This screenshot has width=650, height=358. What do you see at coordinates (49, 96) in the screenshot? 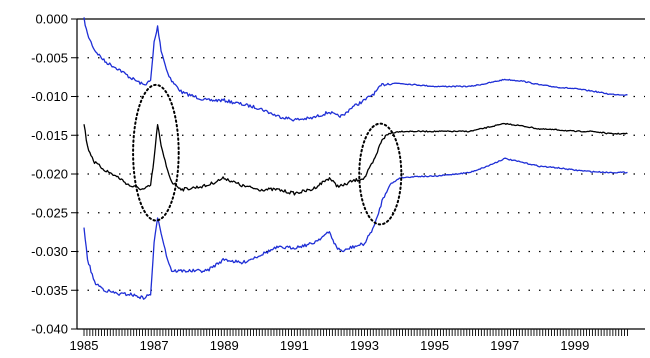
I see `y-tick-label: -0.010` at bounding box center [49, 96].